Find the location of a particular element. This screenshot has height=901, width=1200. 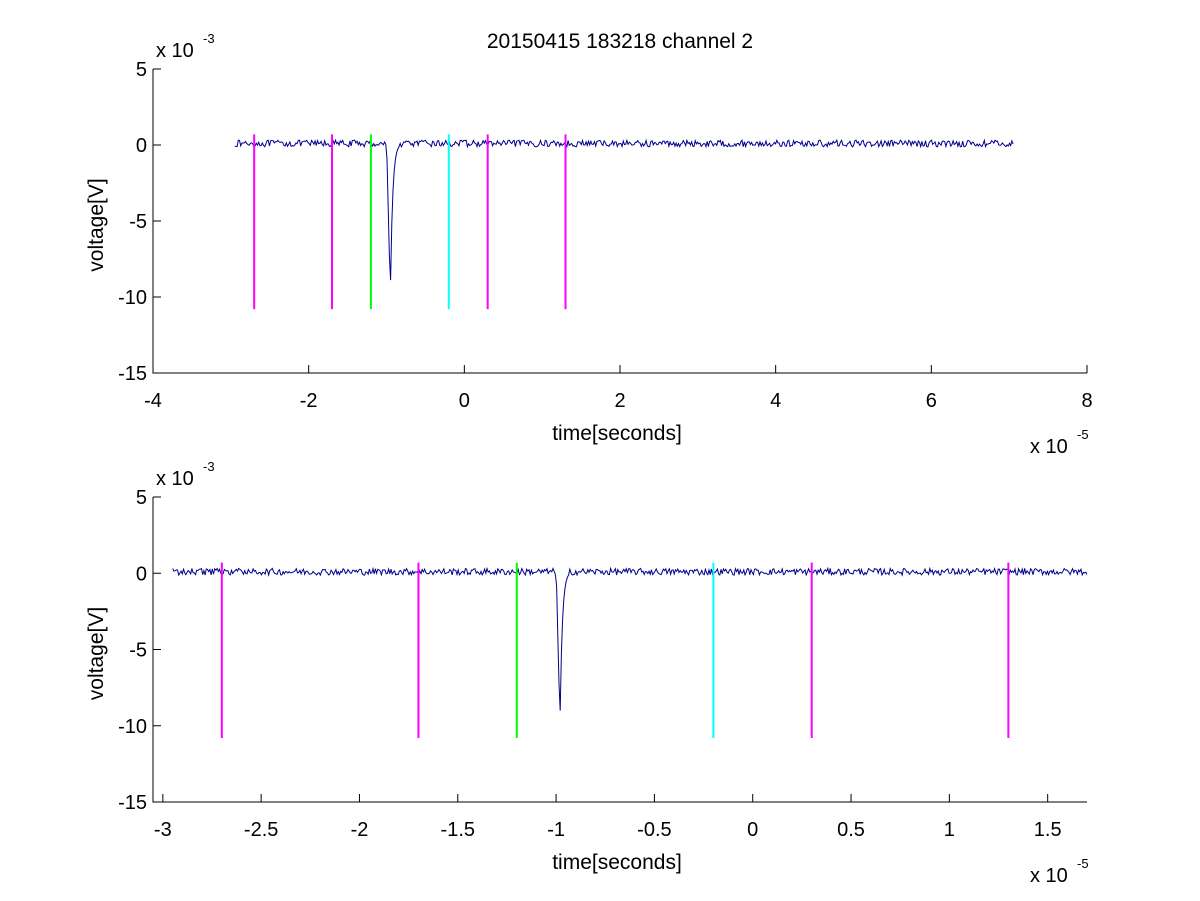

x-tick-label: -3 is located at coordinates (163, 830).